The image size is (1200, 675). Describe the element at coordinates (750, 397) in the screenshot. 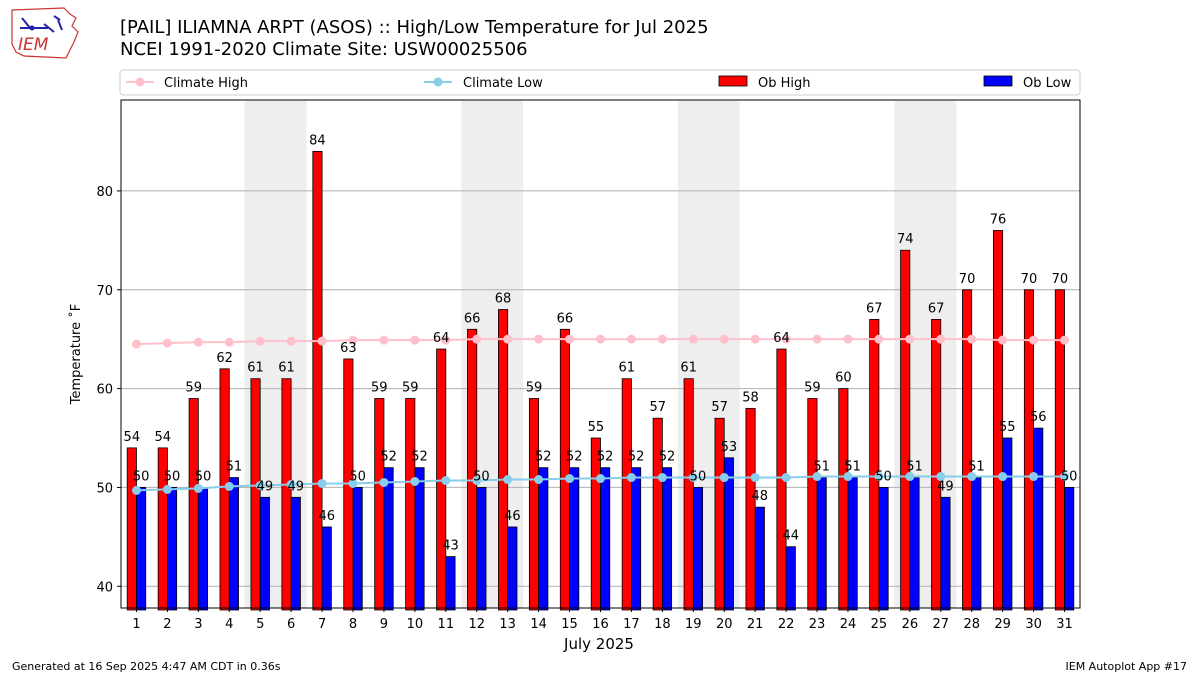

I see `ob-high-value-label: 58` at that location.